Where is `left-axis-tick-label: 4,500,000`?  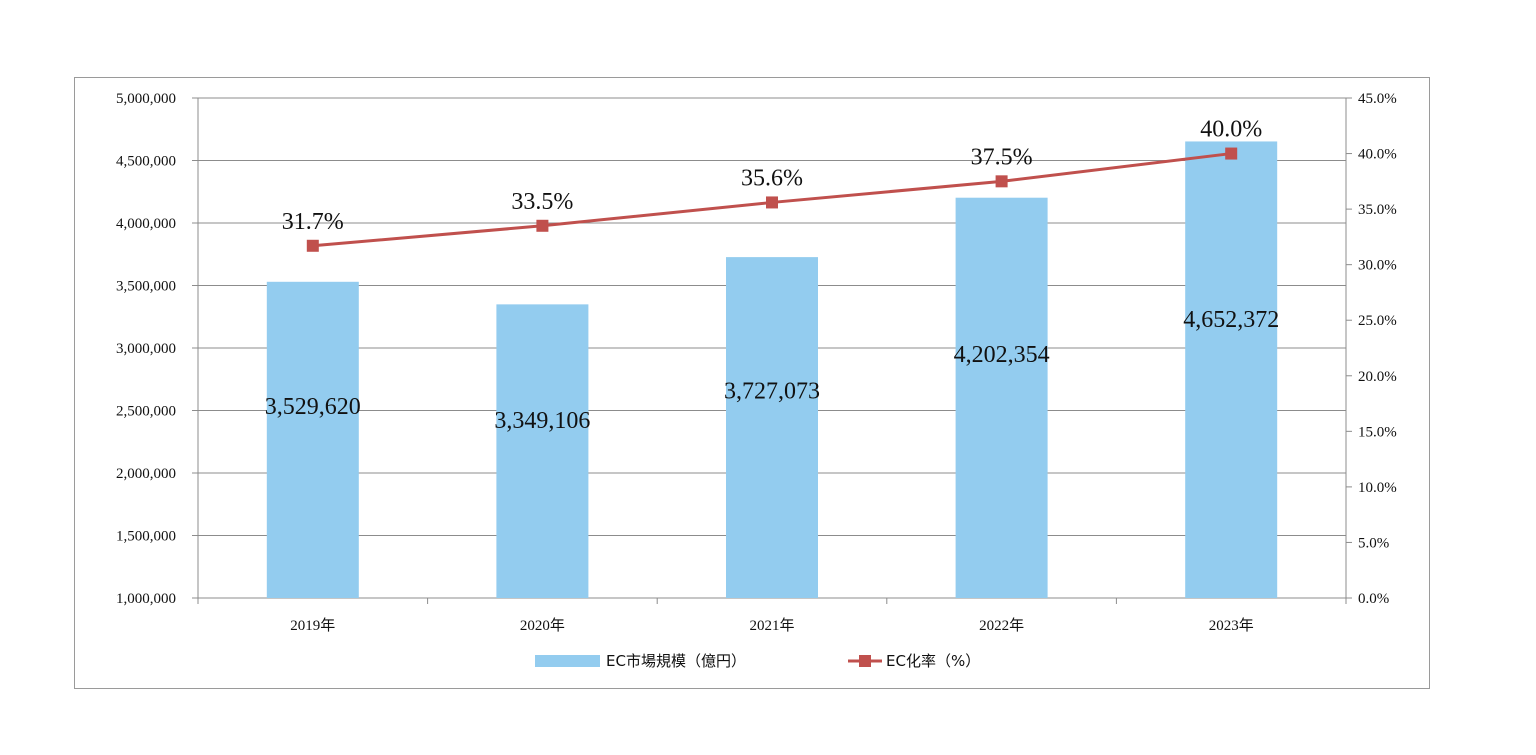
left-axis-tick-label: 4,500,000 is located at coordinates (146, 162).